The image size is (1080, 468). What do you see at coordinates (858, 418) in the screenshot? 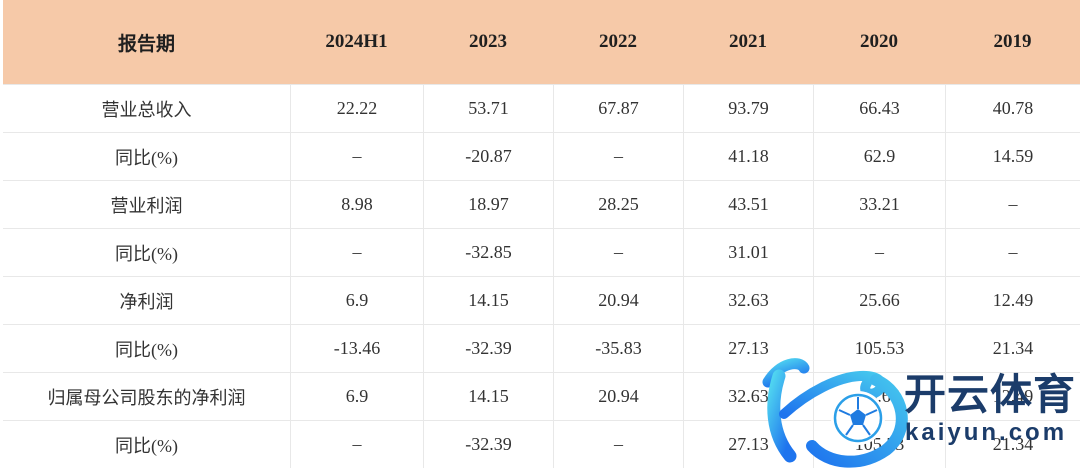
I see `soccer-ball-icon` at bounding box center [858, 418].